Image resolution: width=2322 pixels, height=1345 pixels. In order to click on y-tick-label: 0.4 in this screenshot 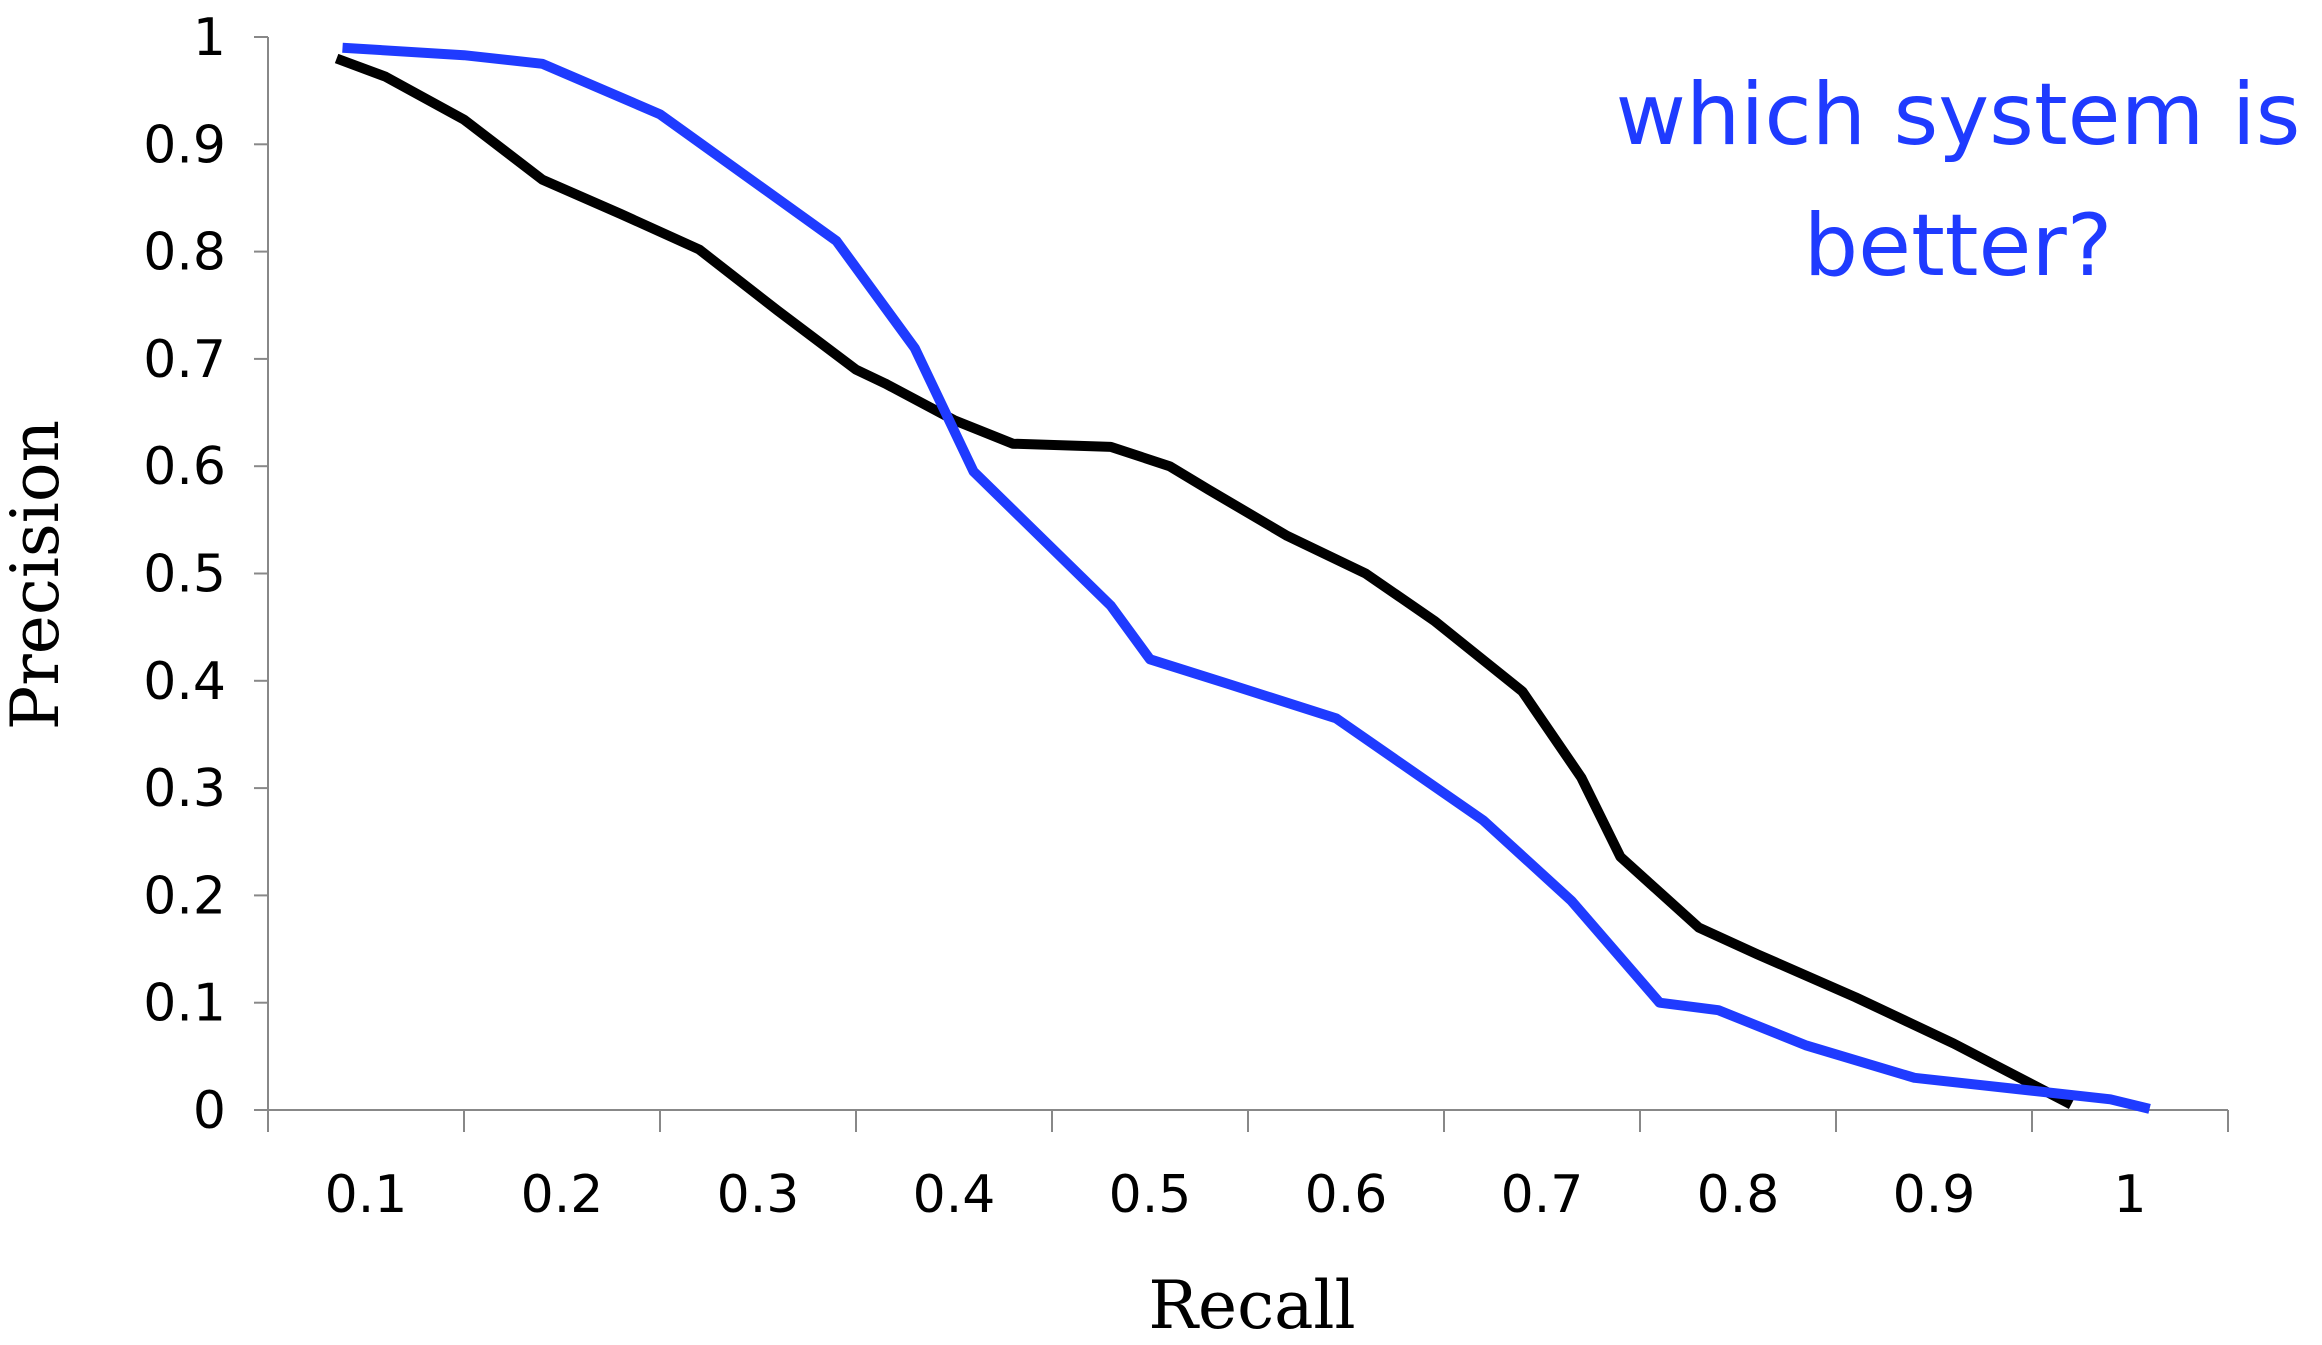, I will do `click(184, 682)`.